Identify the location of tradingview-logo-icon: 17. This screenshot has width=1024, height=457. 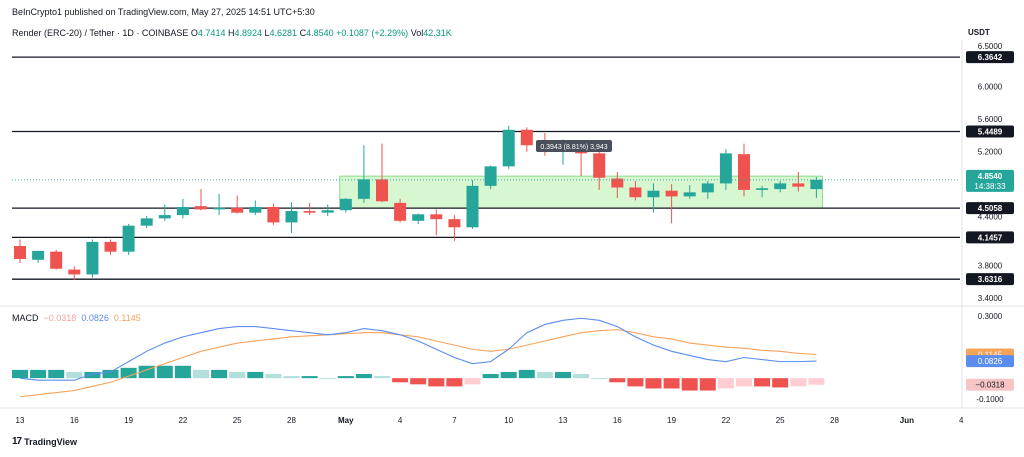
(17, 441).